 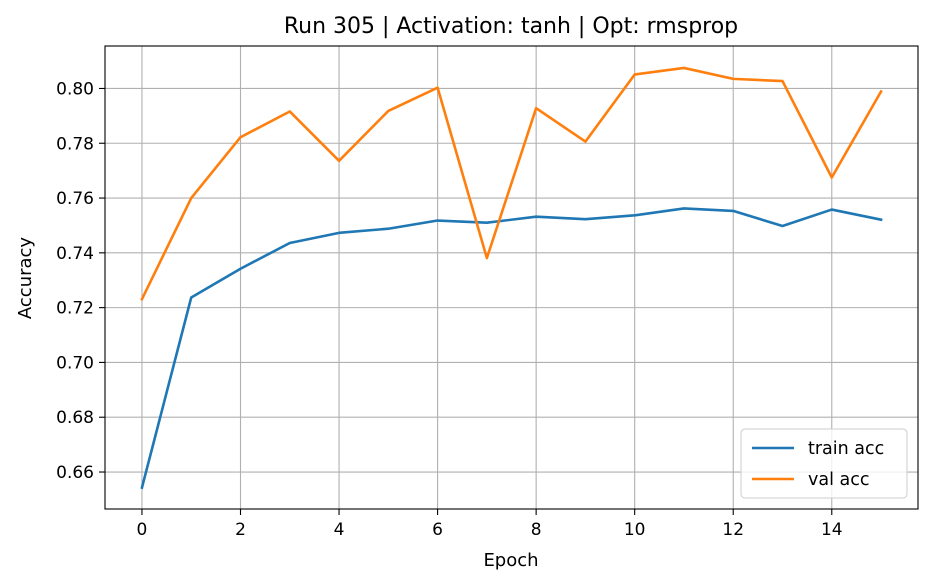 I want to click on legend-label-val: val acc, so click(x=838, y=480).